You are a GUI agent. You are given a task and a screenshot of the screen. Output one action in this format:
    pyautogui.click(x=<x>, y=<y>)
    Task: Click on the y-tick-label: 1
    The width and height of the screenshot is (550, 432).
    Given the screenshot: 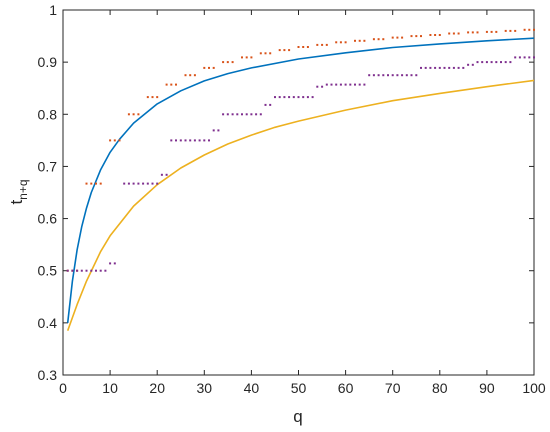 What is the action you would take?
    pyautogui.click(x=53, y=10)
    